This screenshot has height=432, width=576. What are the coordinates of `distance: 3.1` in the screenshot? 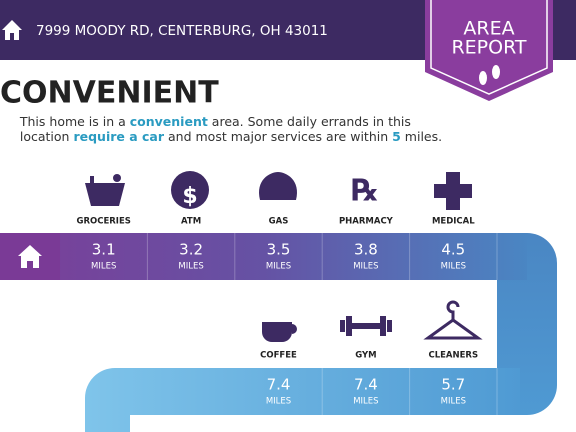 It's located at (104, 250).